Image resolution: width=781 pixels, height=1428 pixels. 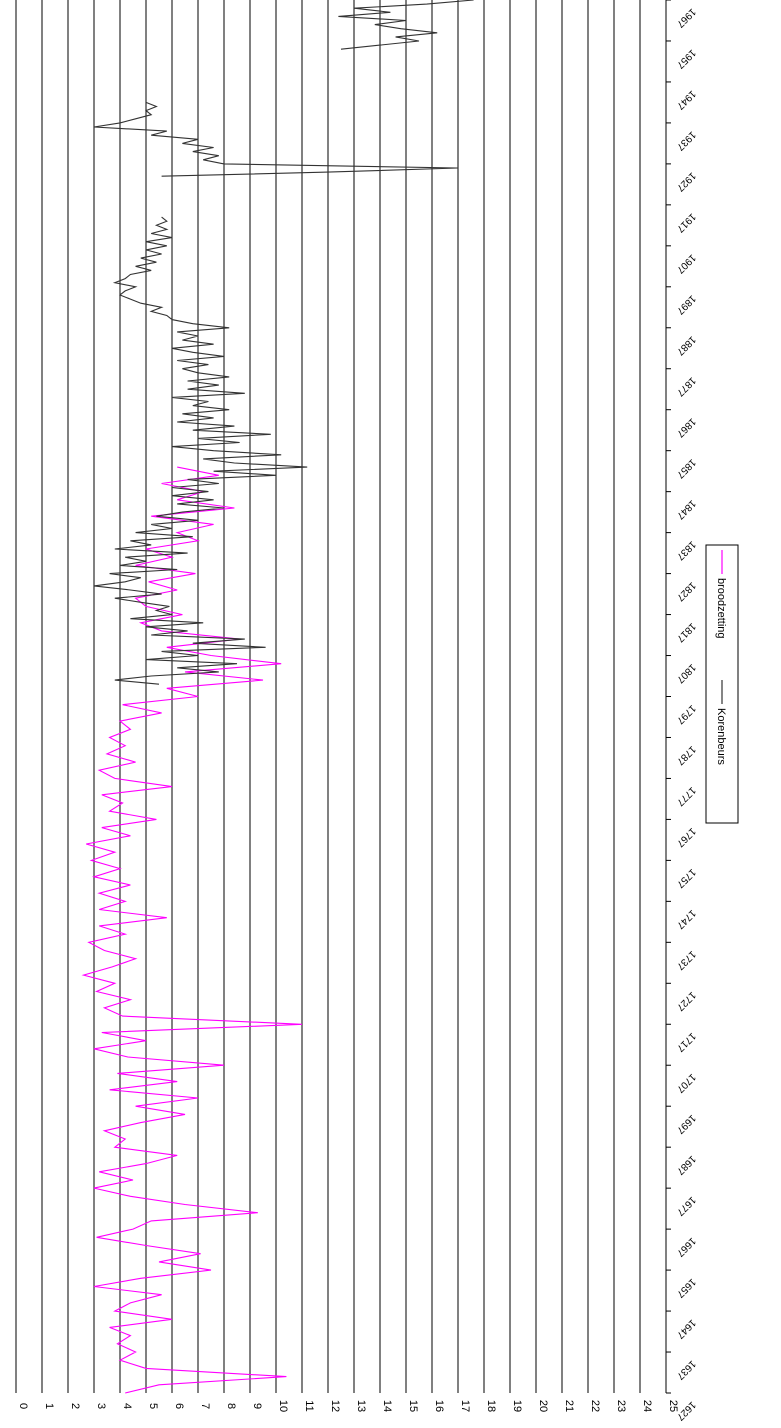 What do you see at coordinates (595, 1406) in the screenshot?
I see `value-tick-label: 22` at bounding box center [595, 1406].